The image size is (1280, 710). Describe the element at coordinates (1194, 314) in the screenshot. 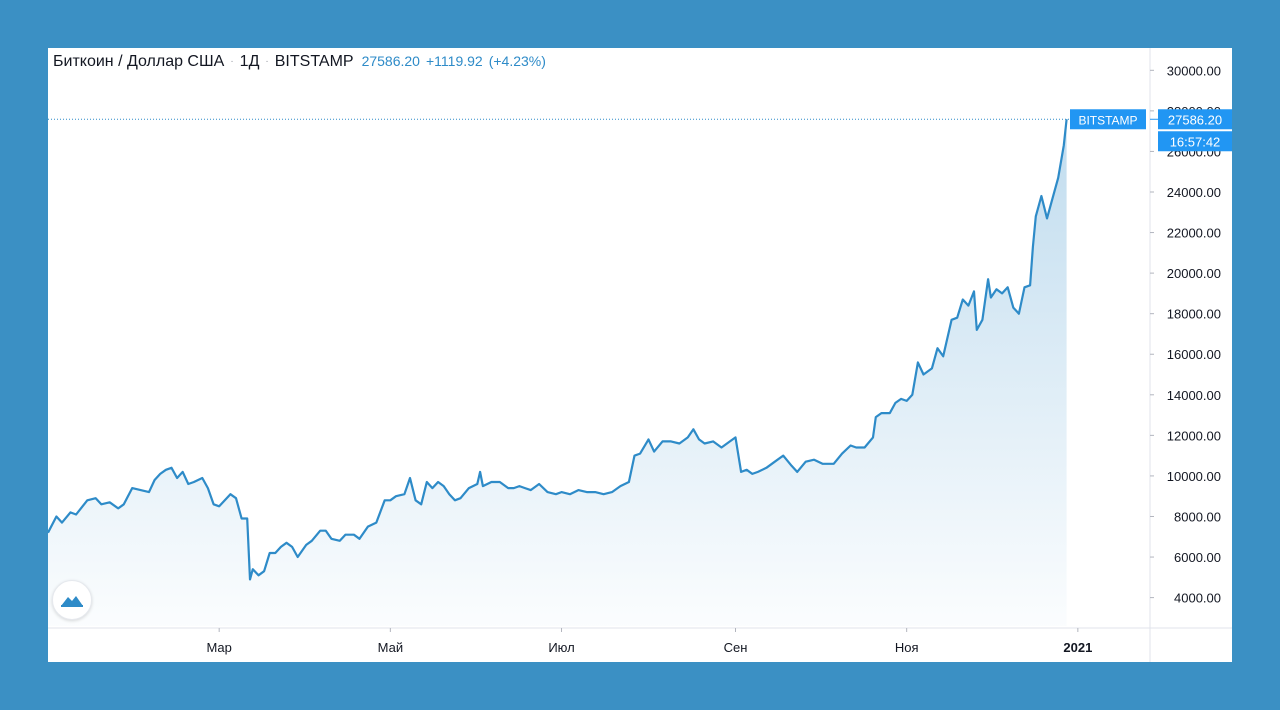

I see `y-tick-label: 18000.00` at that location.